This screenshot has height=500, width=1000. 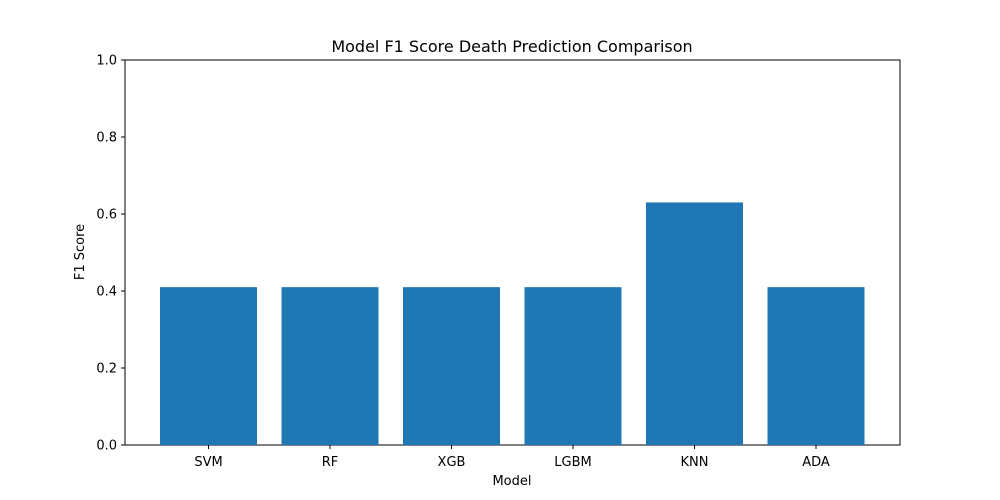 I want to click on x-axis-ticks: SVM RF XGB LGBM KNN ADA, so click(x=512, y=457).